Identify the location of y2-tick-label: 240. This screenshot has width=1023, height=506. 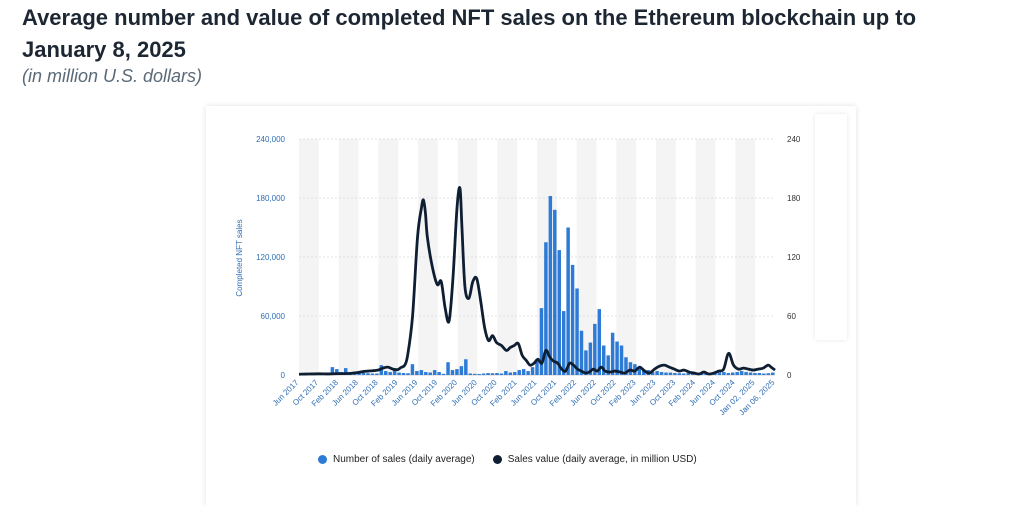
(794, 139).